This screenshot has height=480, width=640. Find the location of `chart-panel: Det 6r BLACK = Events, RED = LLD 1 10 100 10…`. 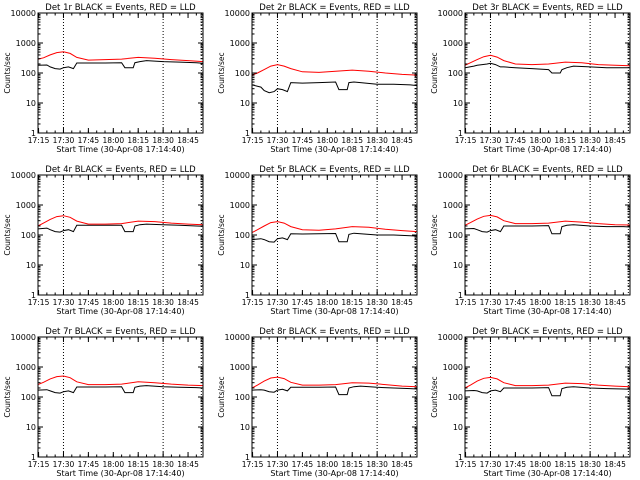

chart-panel: Det 6r BLACK = Events, RED = LLD 1 10 100 10… is located at coordinates (530, 240).